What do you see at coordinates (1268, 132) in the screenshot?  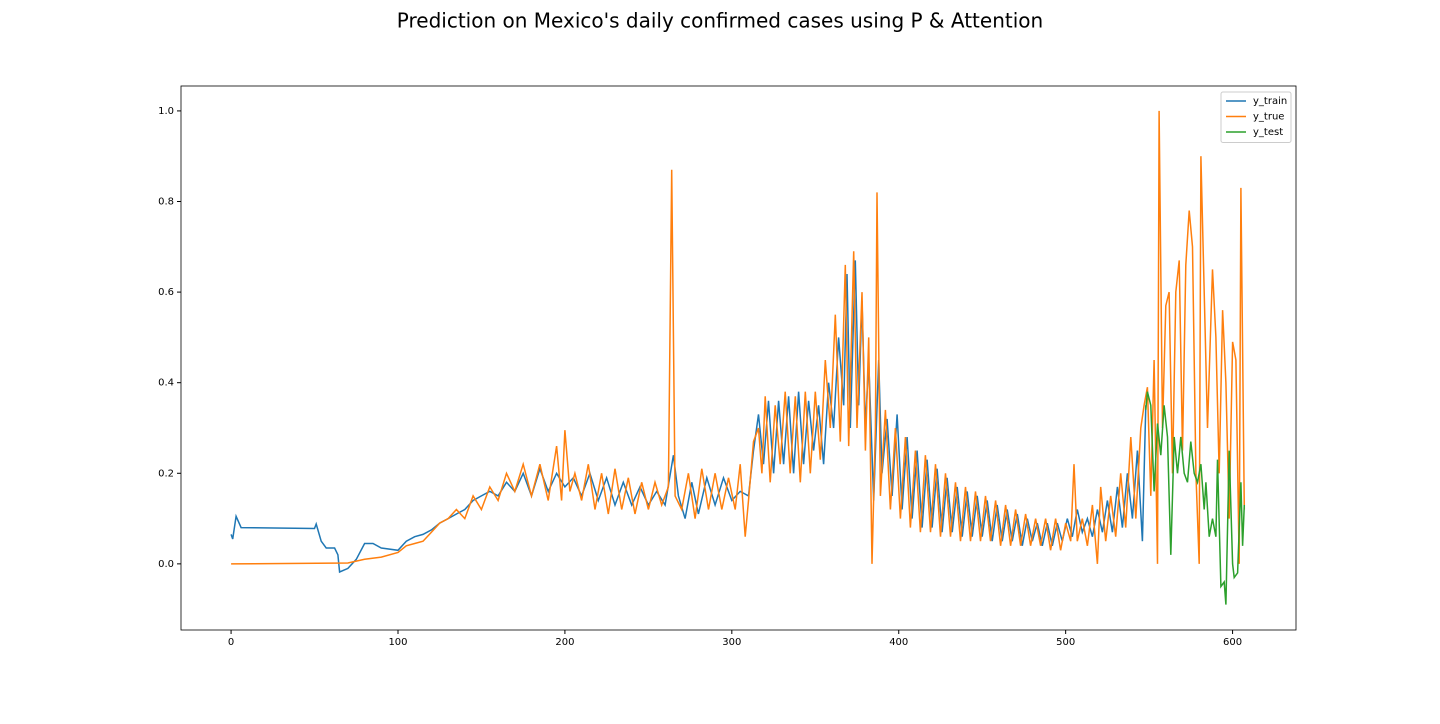 I see `legend-label: y_test` at bounding box center [1268, 132].